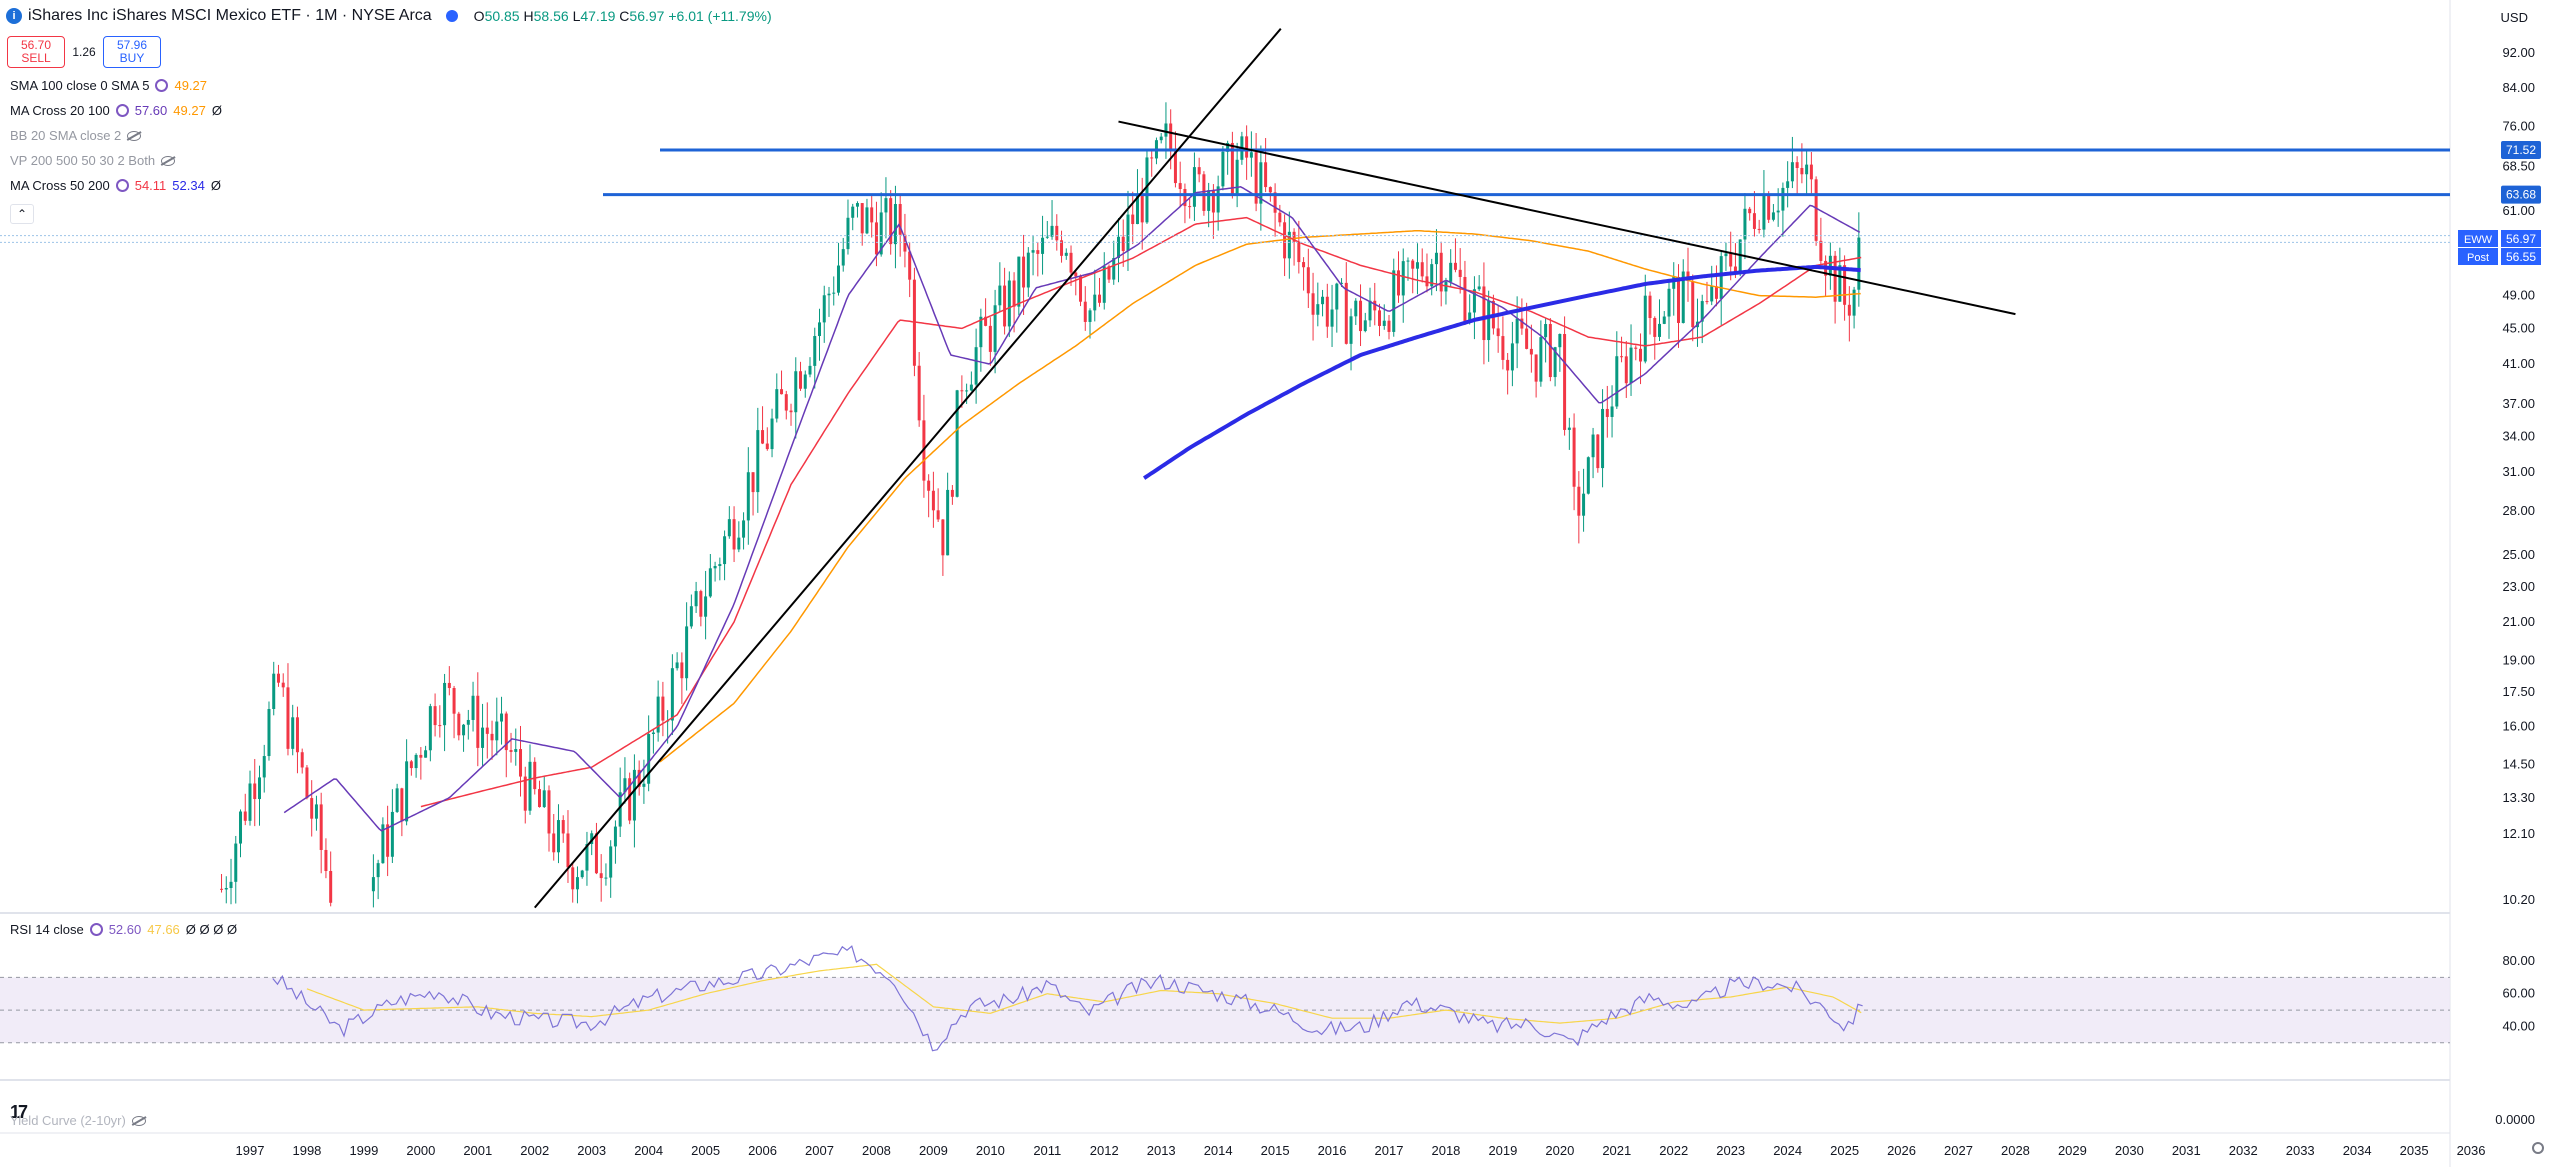 This screenshot has width=2560, height=1167. Describe the element at coordinates (1616, 1150) in the screenshot. I see `time-tick-label: 2021` at that location.